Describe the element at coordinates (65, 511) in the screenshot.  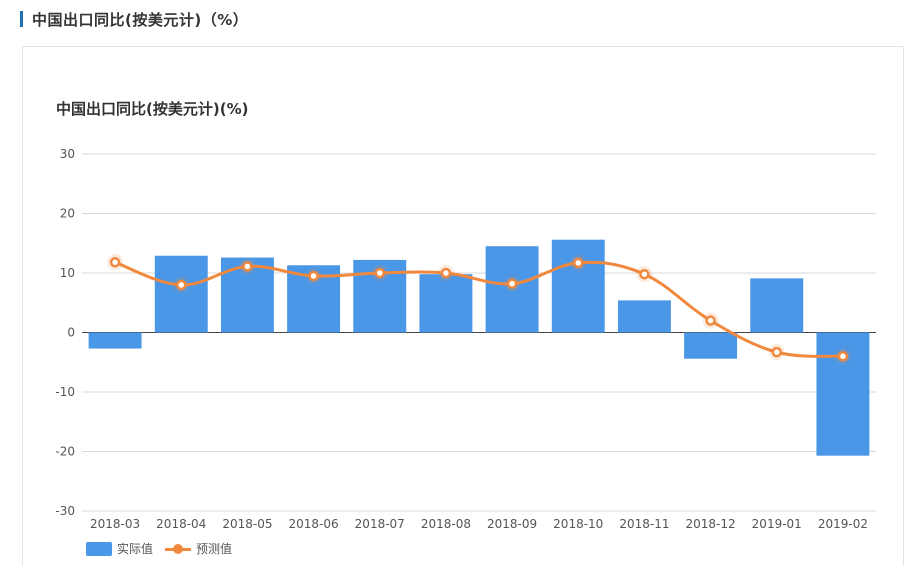
I see `y-tick-label: -30` at that location.